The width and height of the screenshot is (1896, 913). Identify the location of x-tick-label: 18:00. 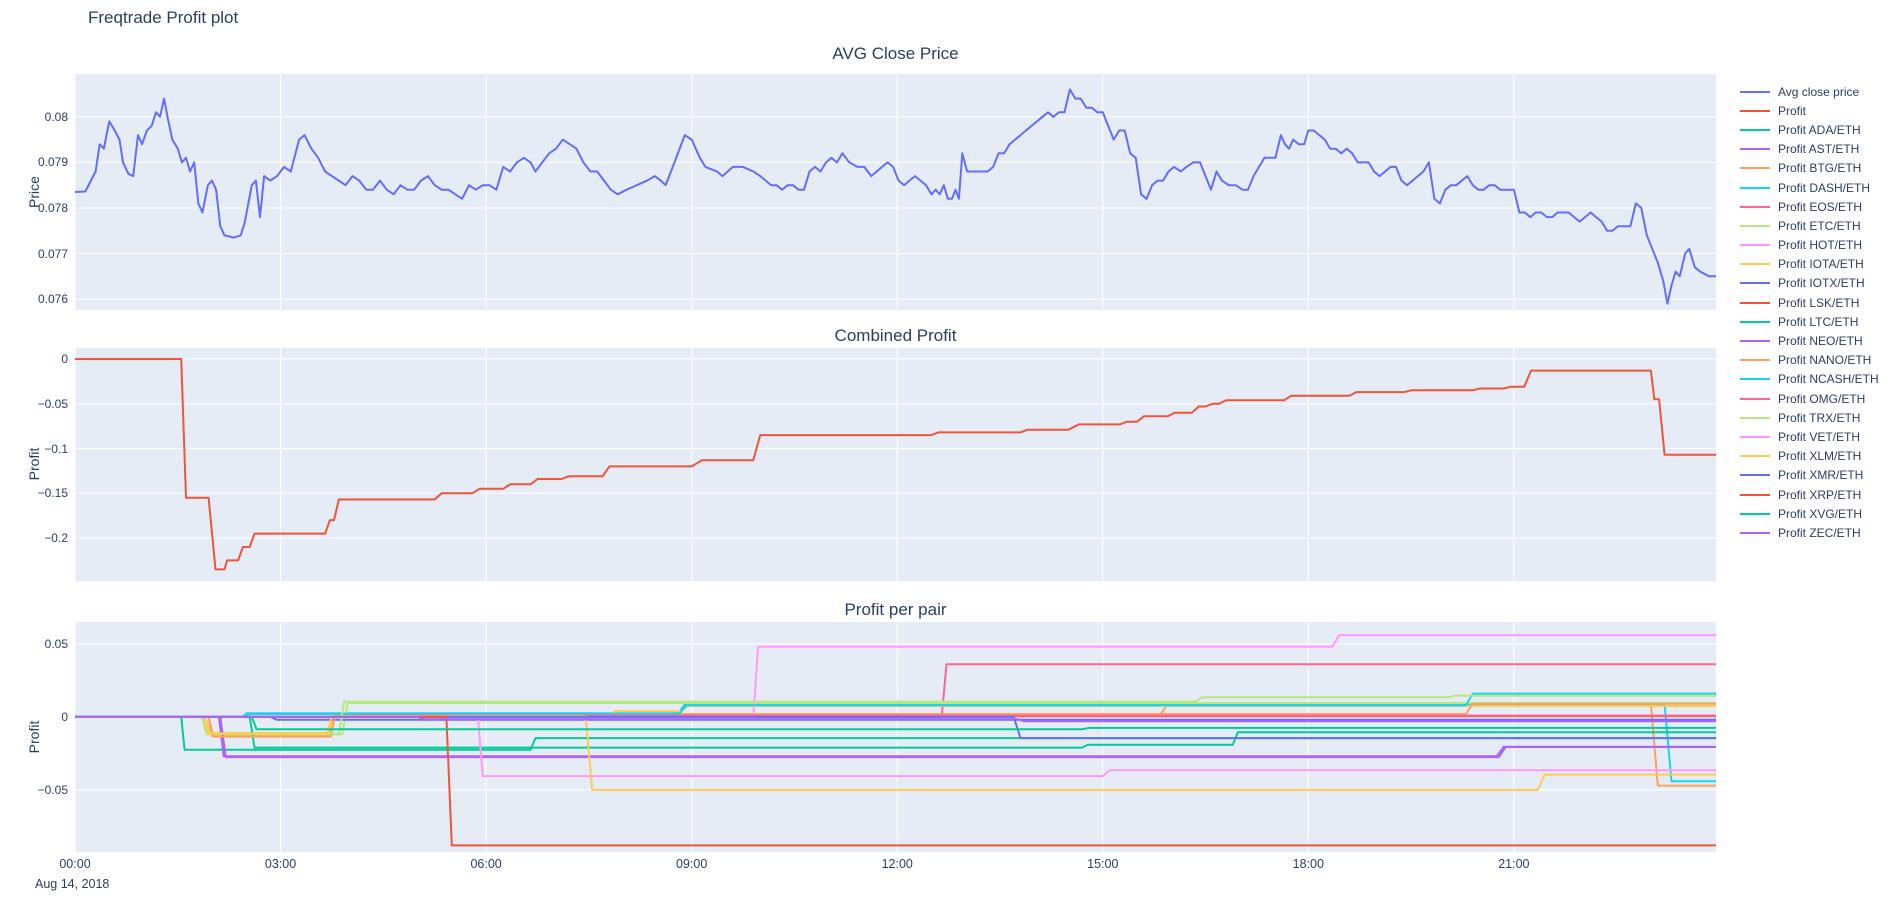
(1308, 864).